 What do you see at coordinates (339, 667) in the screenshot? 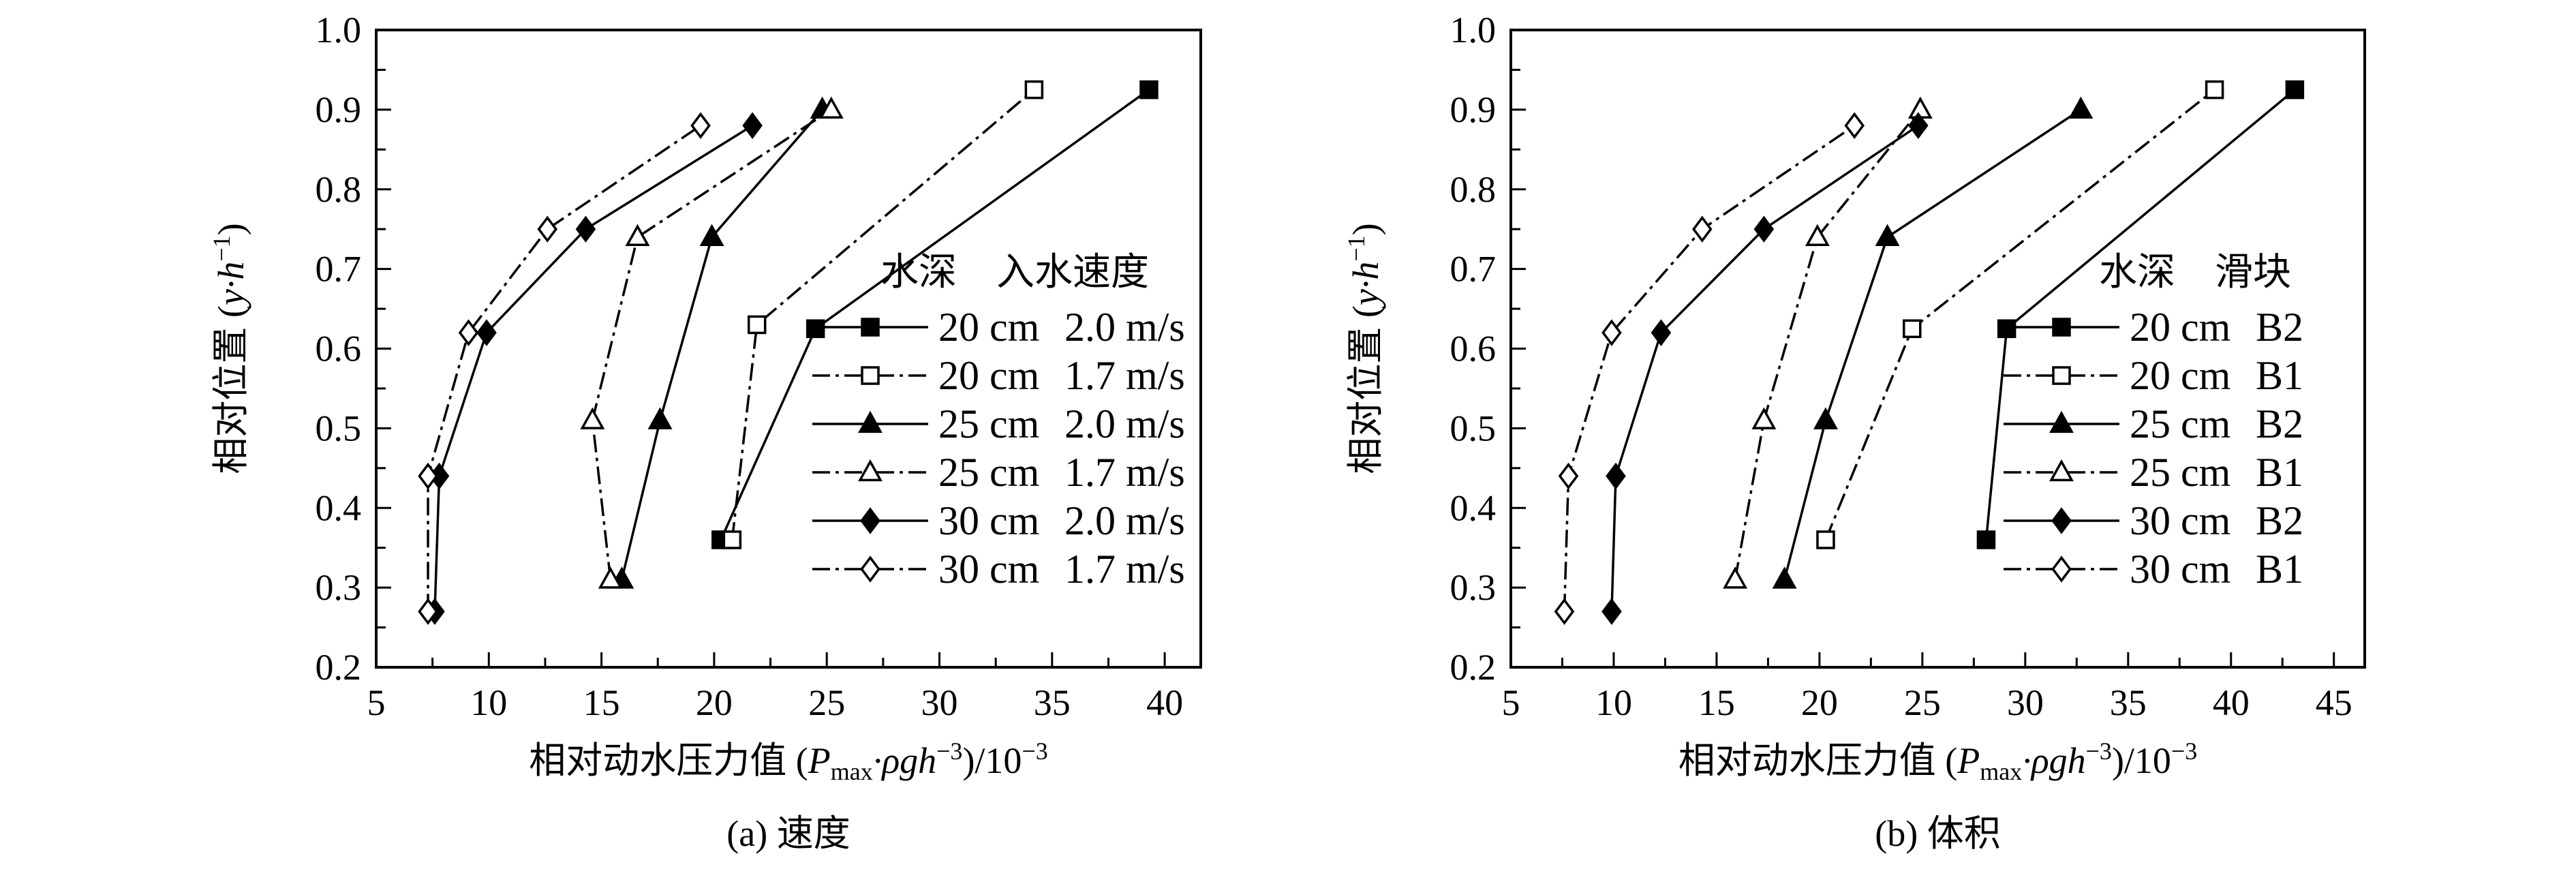
I see `y-tick-label: 0.2` at bounding box center [339, 667].